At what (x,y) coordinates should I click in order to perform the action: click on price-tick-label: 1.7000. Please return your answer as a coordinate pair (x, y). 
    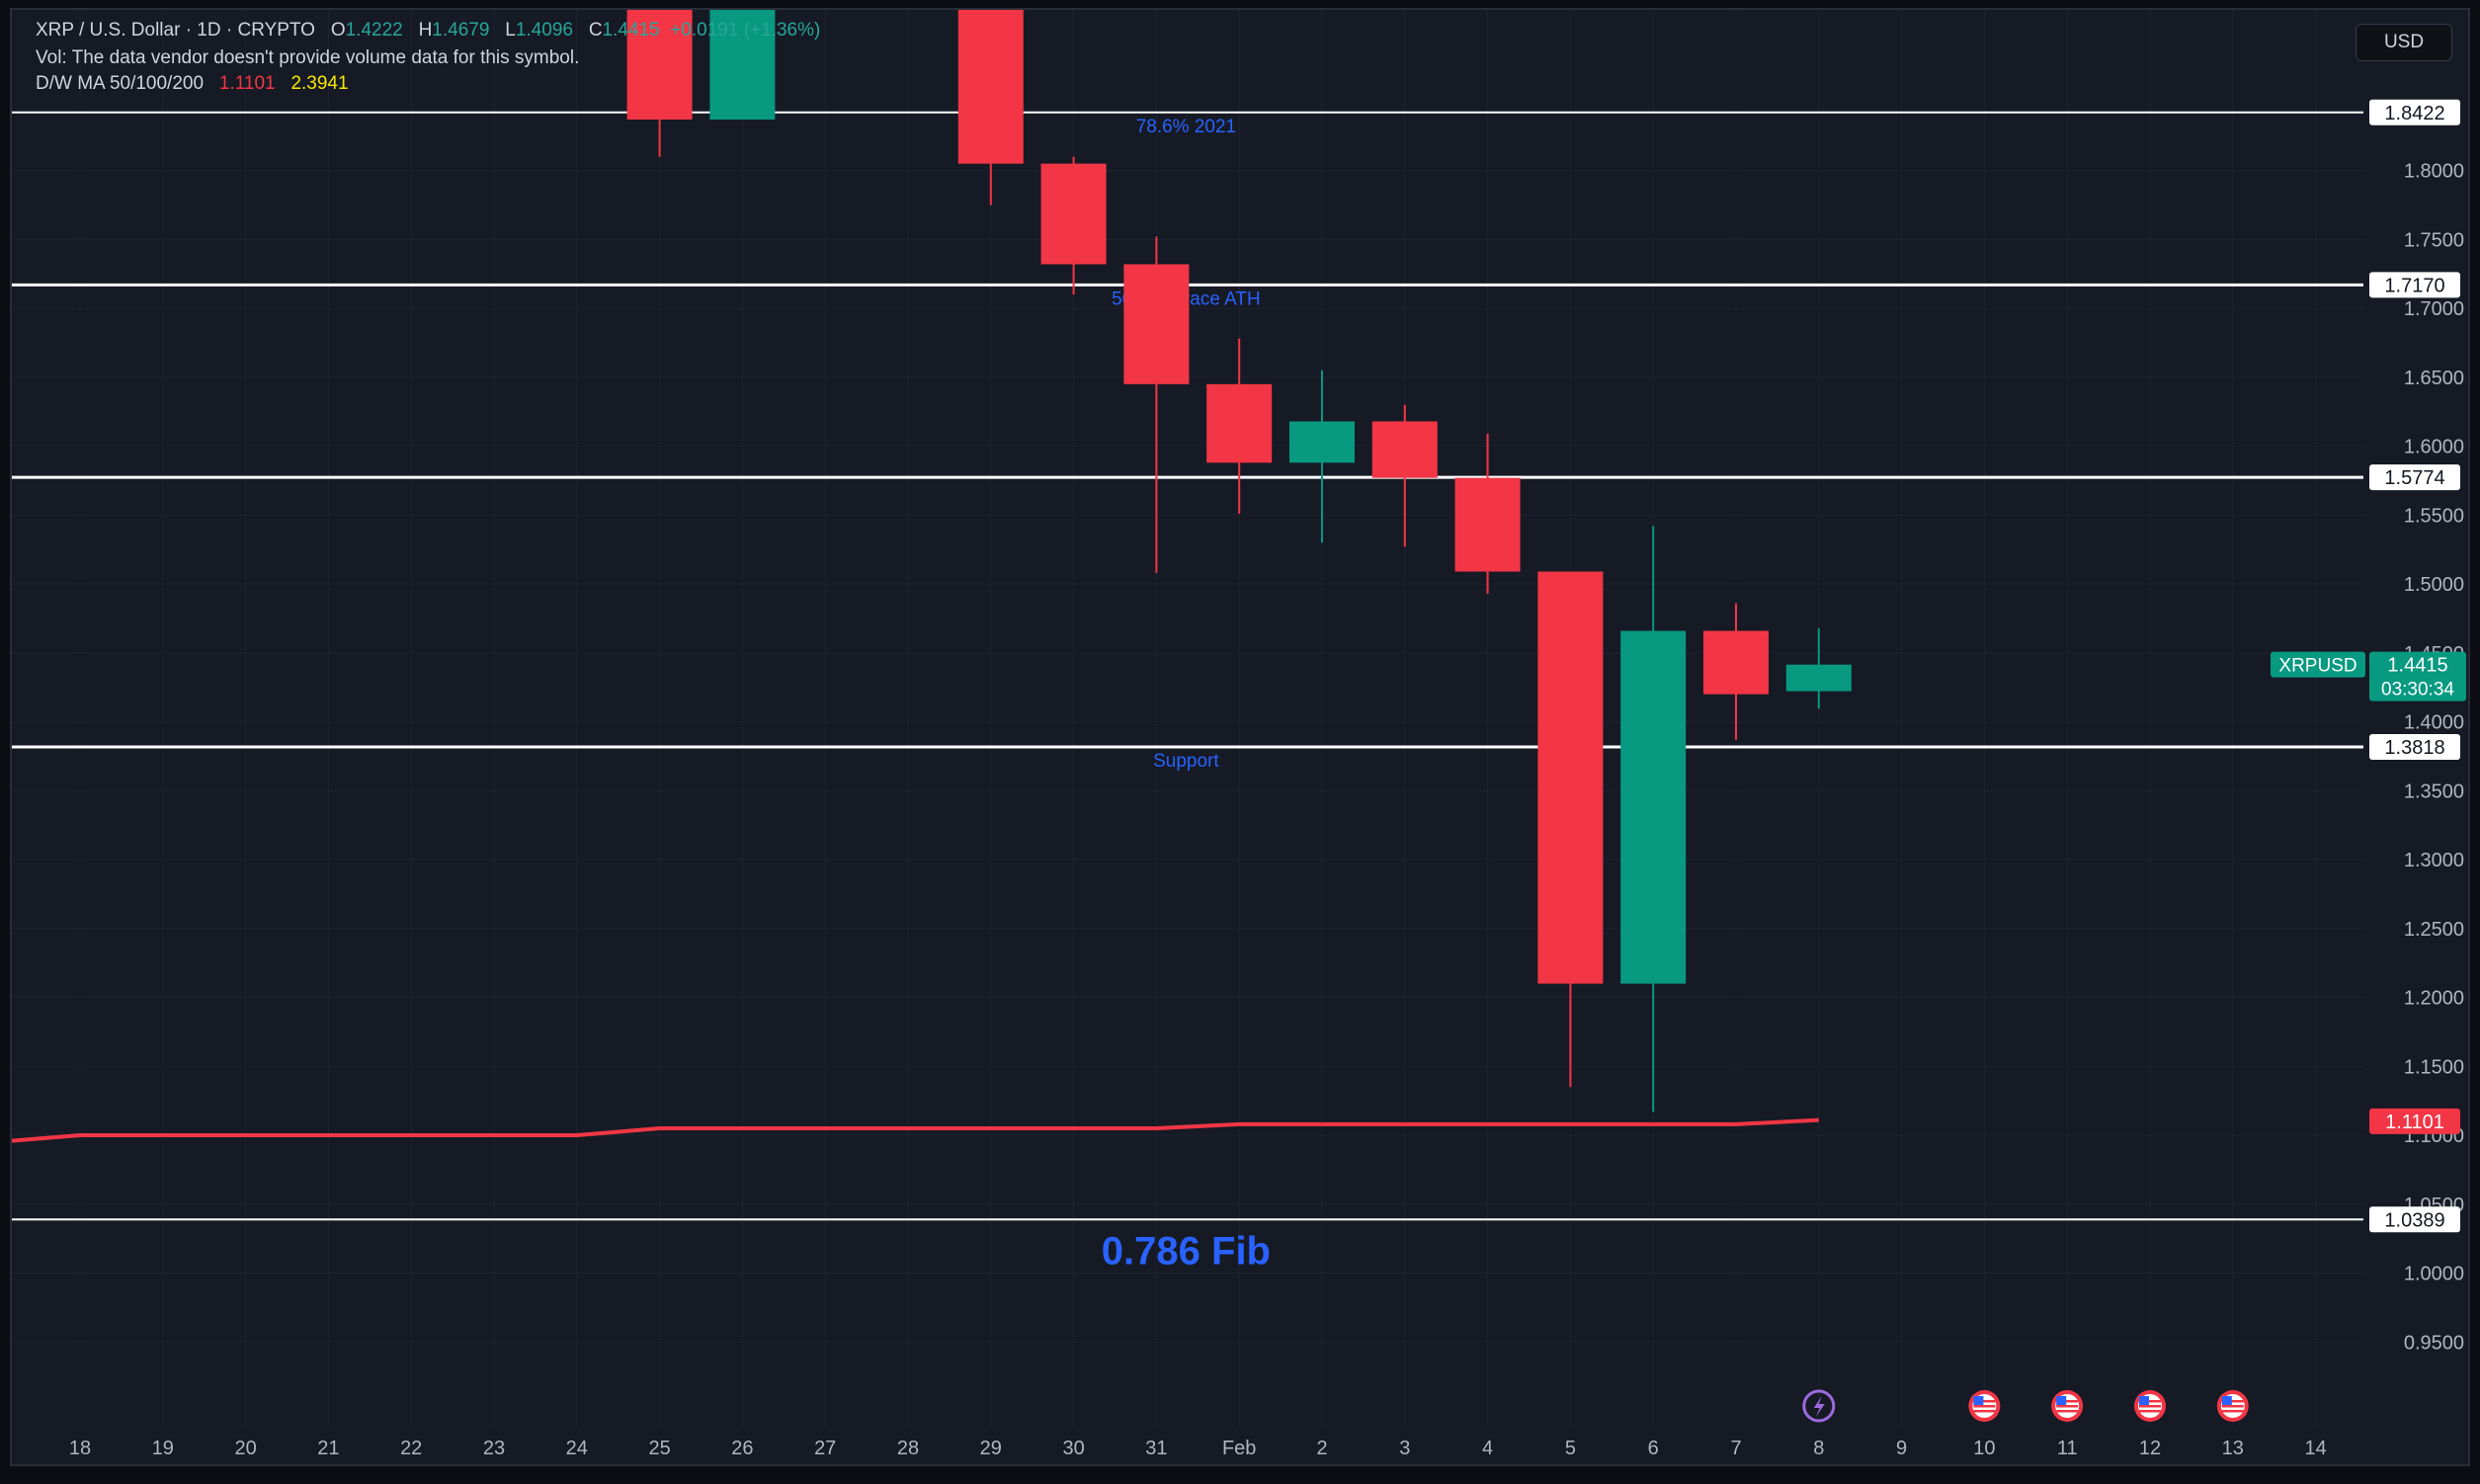
    Looking at the image, I should click on (2434, 309).